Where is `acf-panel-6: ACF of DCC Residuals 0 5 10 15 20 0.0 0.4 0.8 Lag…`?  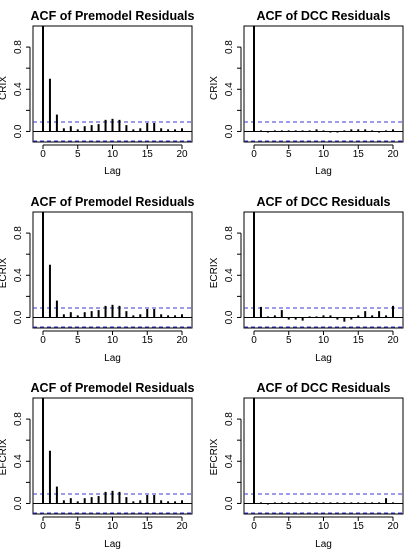 acf-panel-6: ACF of DCC Residuals 0 5 10 15 20 0.0 0.4 0.8 Lag… is located at coordinates (306, 465).